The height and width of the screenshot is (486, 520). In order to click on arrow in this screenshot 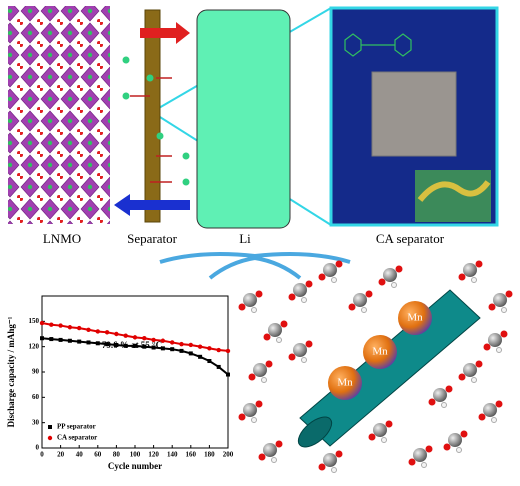, I will do `click(152, 205)`.